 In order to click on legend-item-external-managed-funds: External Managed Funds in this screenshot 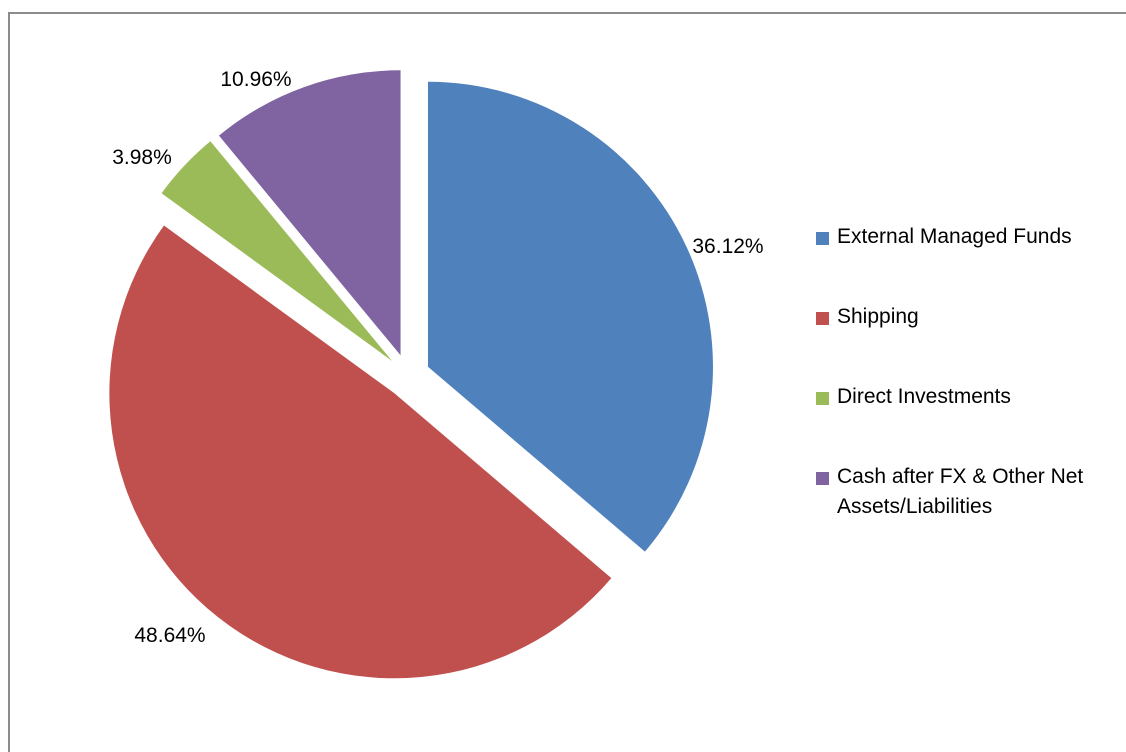, I will do `click(971, 238)`.